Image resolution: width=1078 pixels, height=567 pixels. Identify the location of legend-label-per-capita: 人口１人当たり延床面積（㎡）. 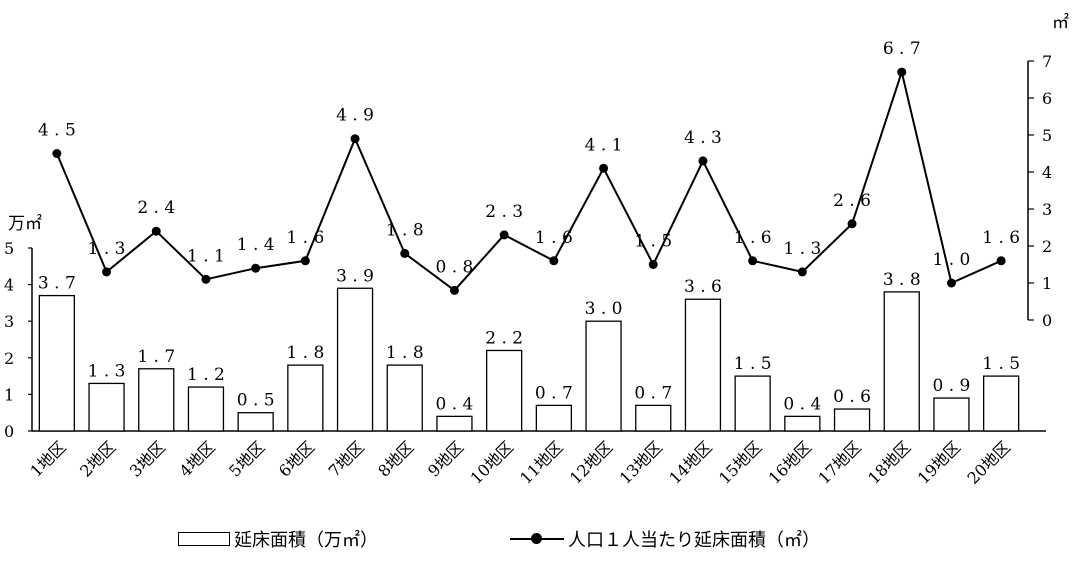
(694, 540).